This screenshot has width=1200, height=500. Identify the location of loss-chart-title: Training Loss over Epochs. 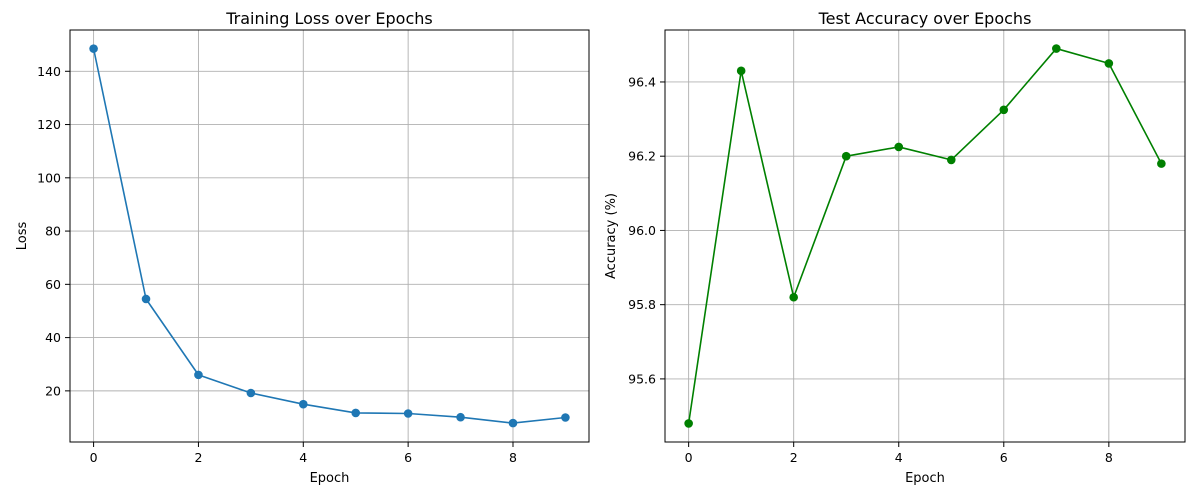
(329, 18).